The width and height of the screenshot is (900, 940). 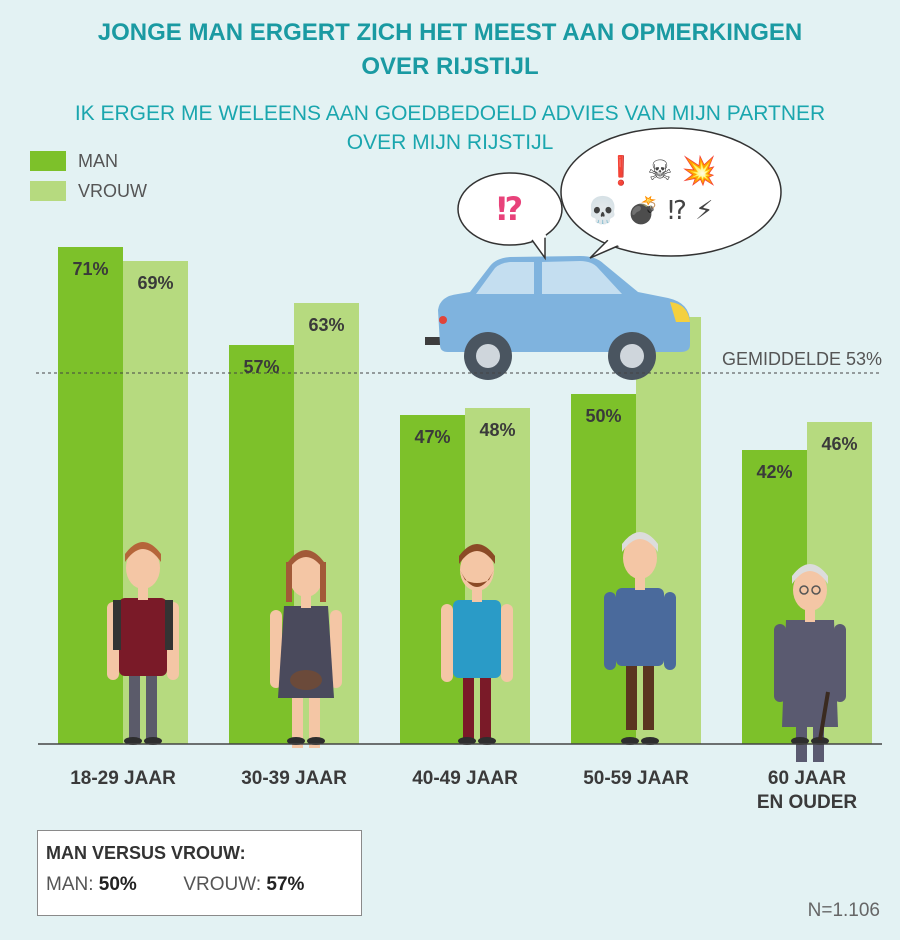 What do you see at coordinates (650, 211) in the screenshot?
I see `speech-right-bottom-text: 💀 💣 ⁉ ⚡` at bounding box center [650, 211].